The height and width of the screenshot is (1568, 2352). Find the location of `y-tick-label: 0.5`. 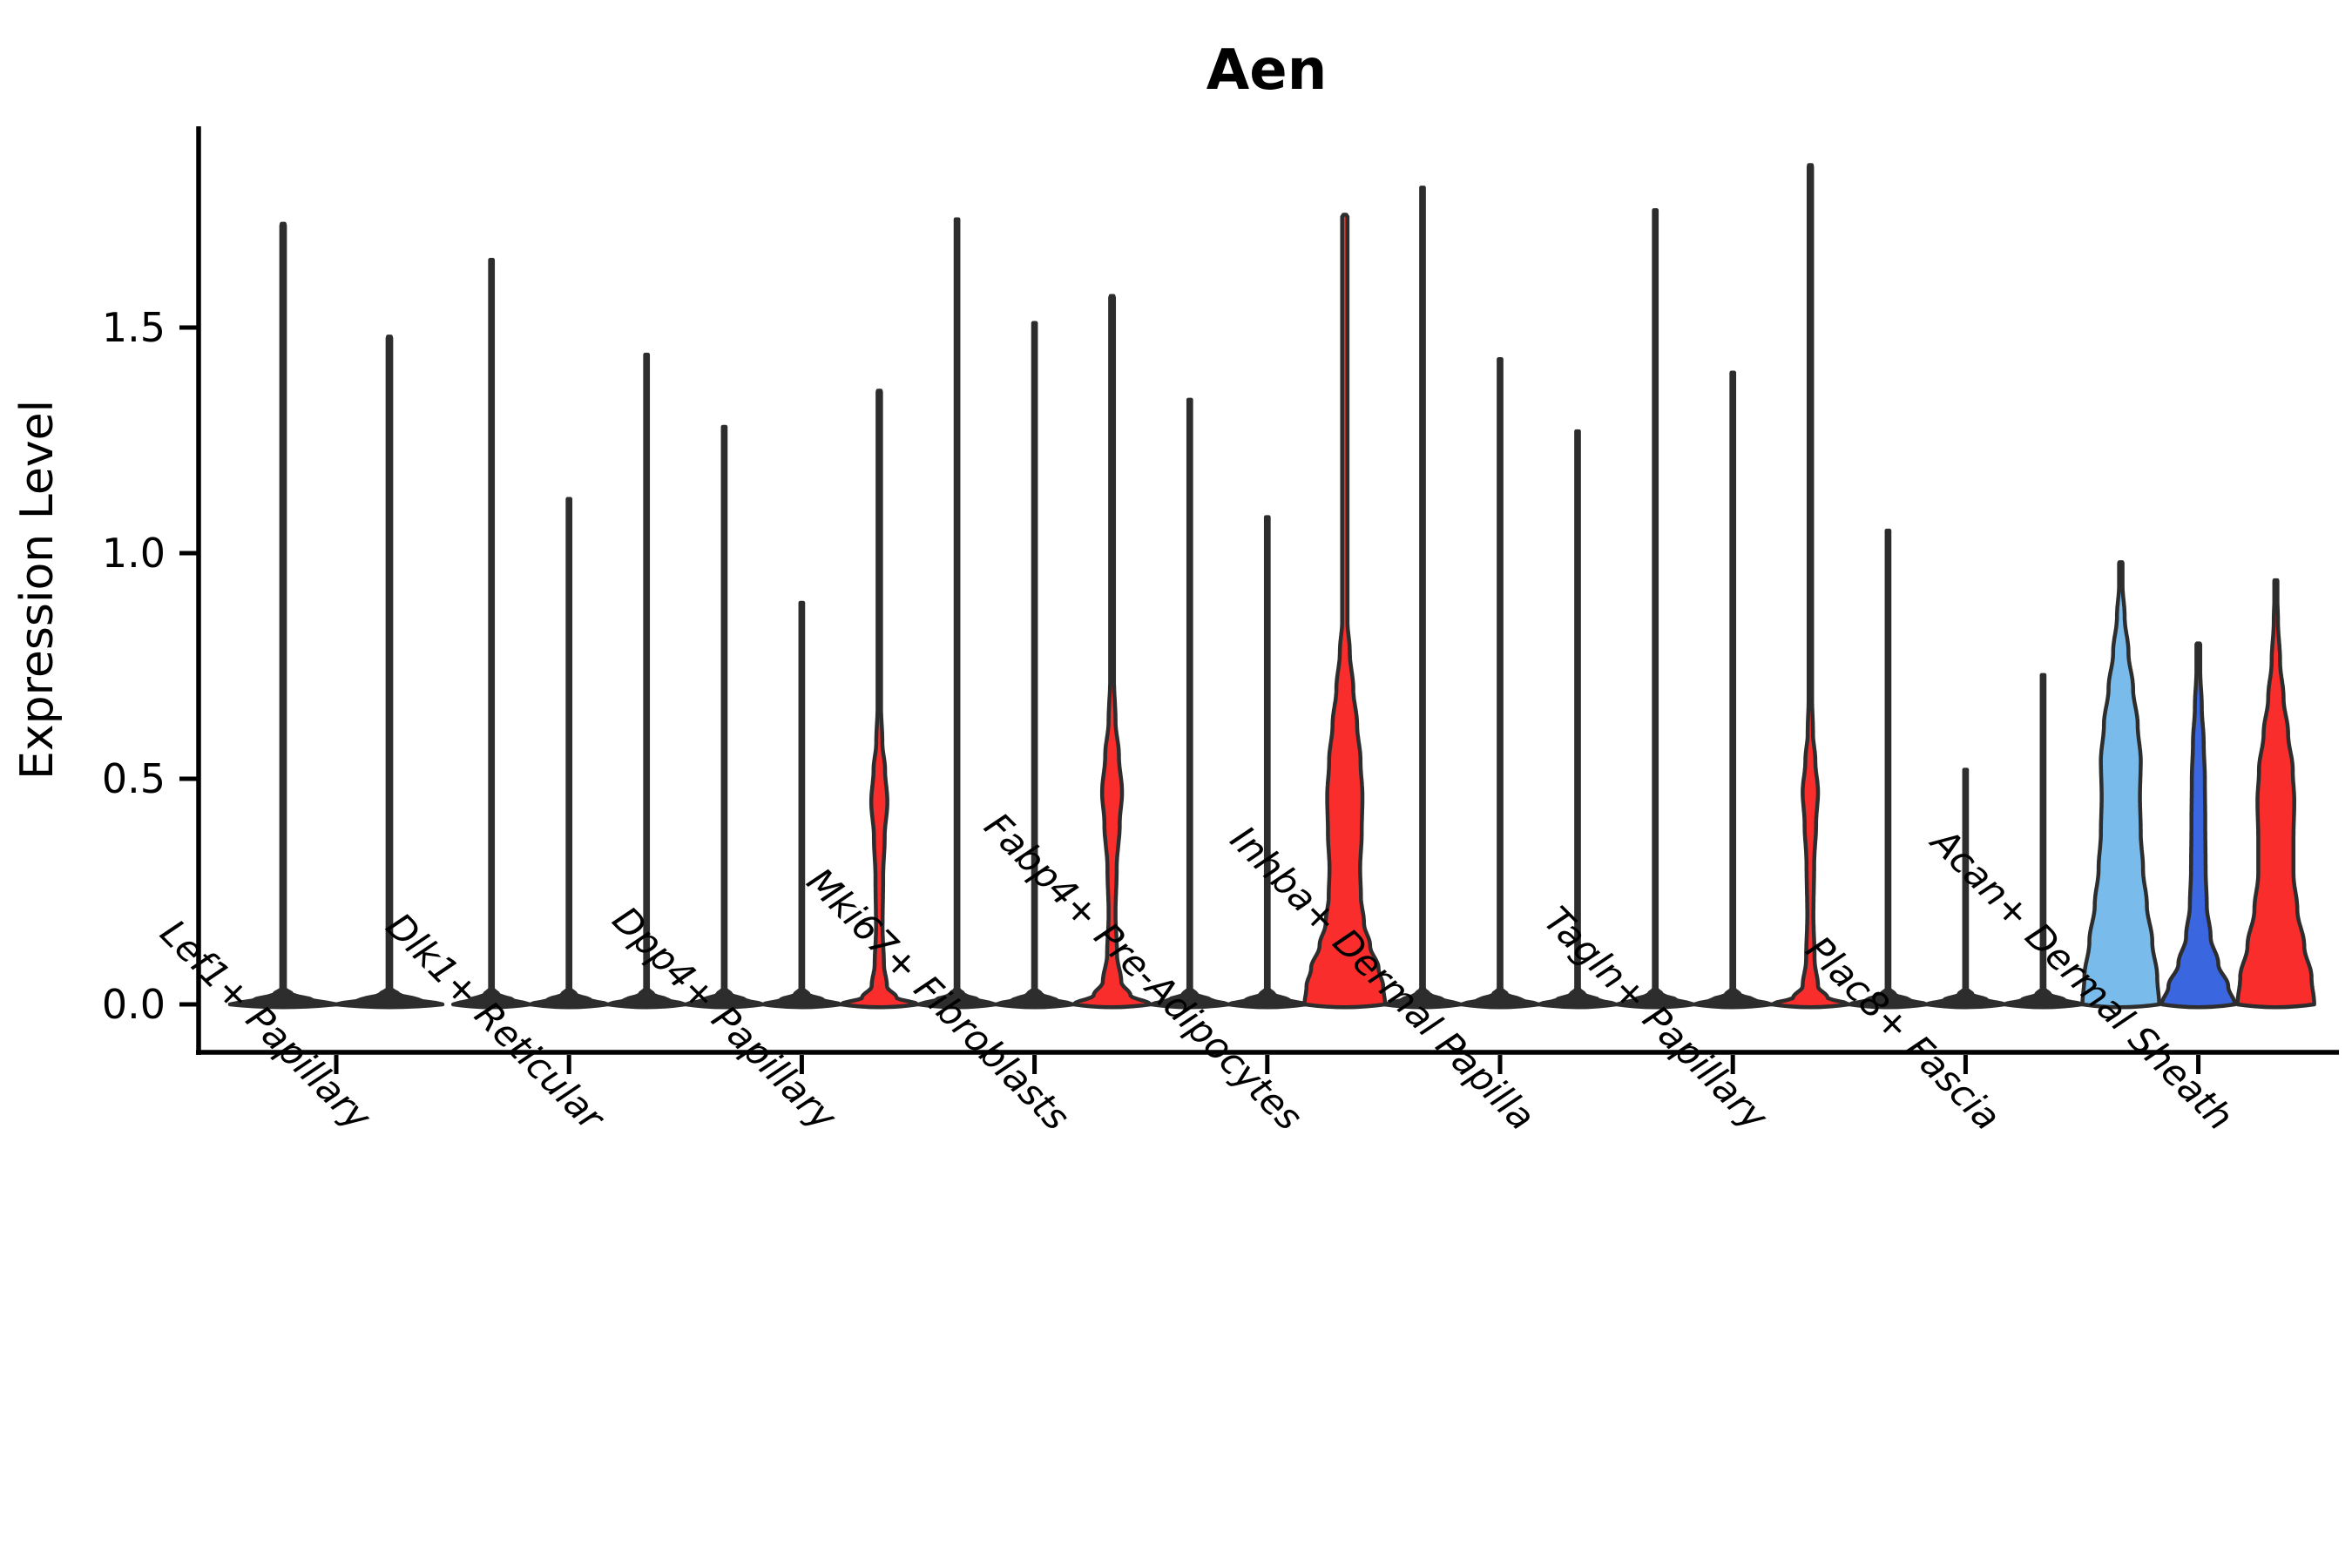

y-tick-label: 0.5 is located at coordinates (134, 778).